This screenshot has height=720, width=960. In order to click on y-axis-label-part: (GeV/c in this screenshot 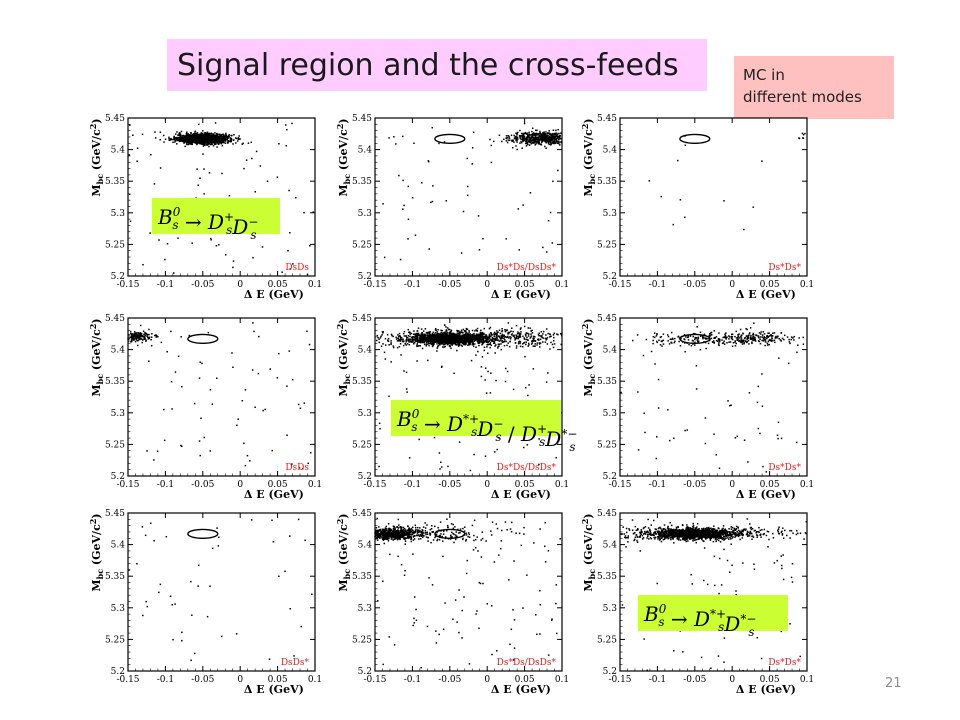, I will do `click(96, 151)`.